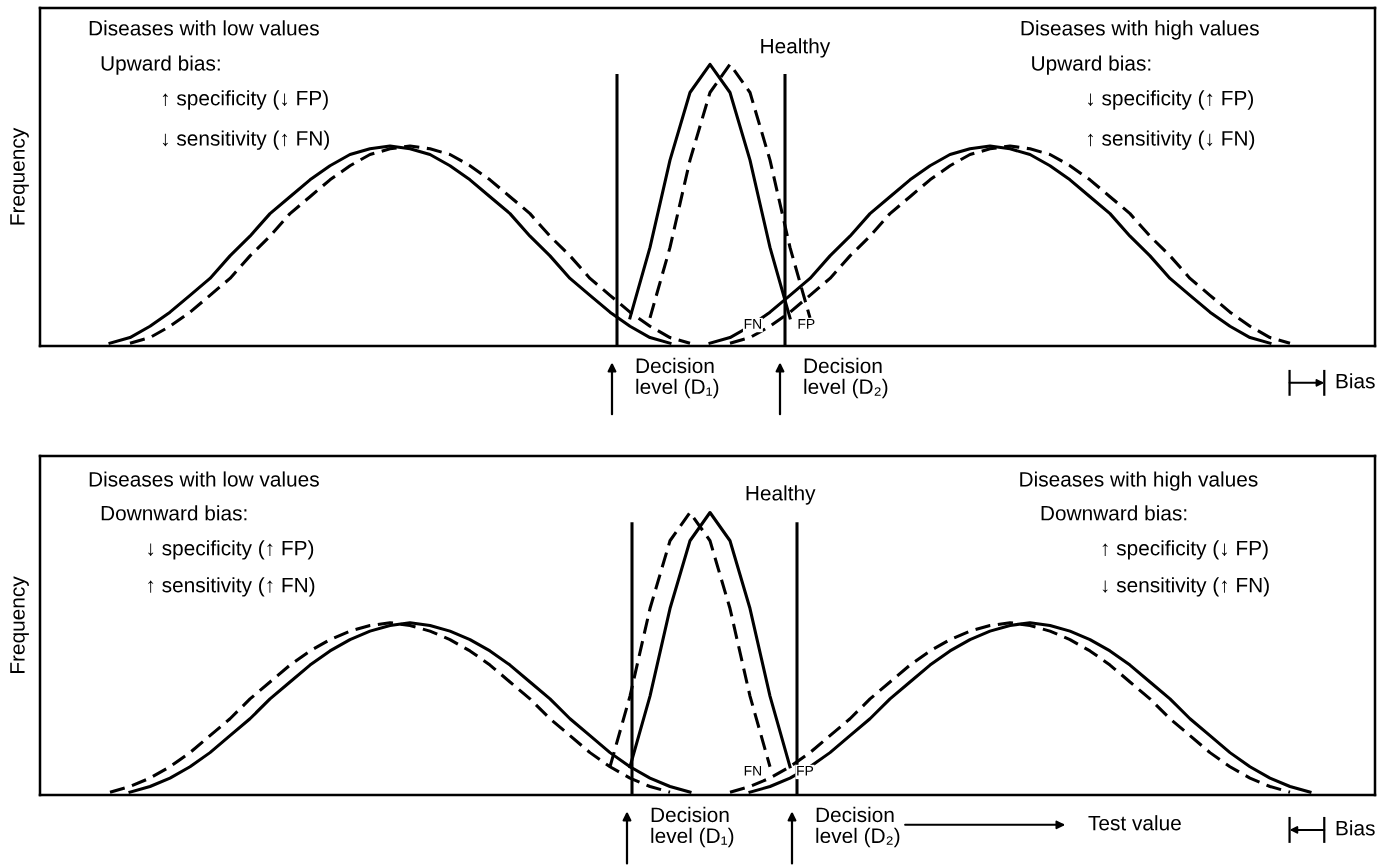 The height and width of the screenshot is (866, 1392). What do you see at coordinates (1171, 140) in the screenshot?
I see `annotation: ↑ sensitivity (↓ FN)` at bounding box center [1171, 140].